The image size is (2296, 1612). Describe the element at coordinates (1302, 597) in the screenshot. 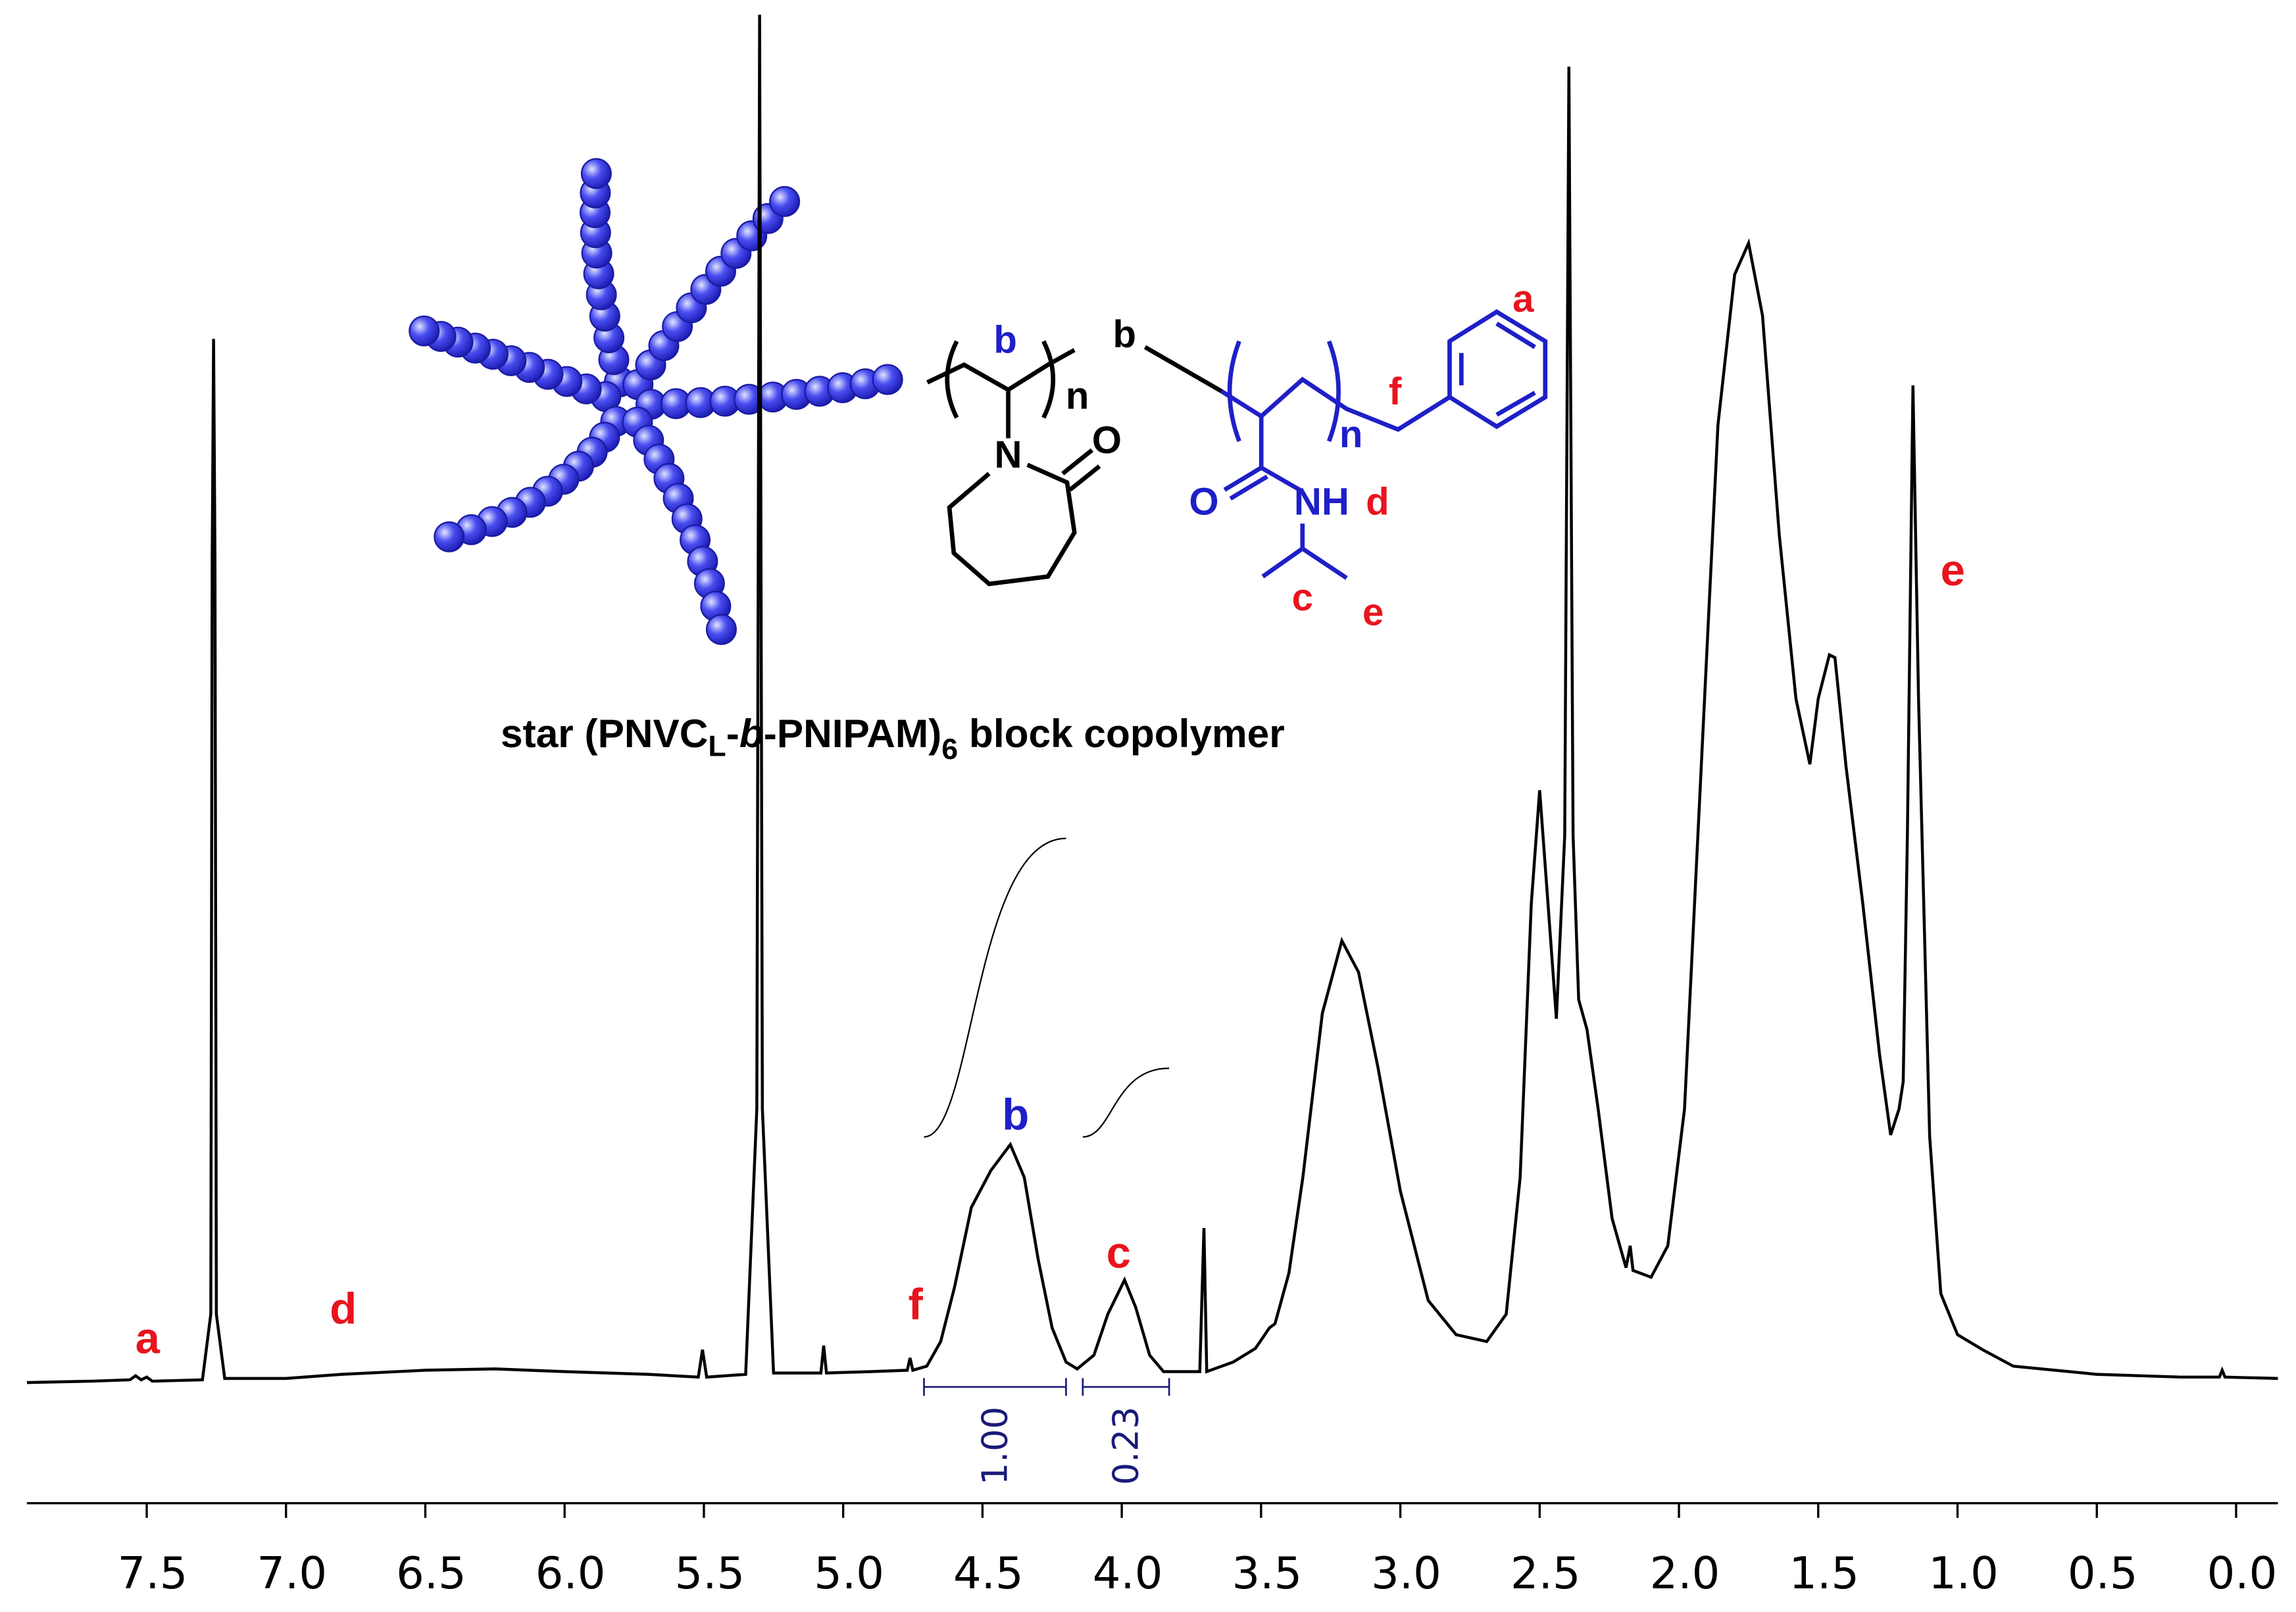

I see `structure-label: c` at that location.